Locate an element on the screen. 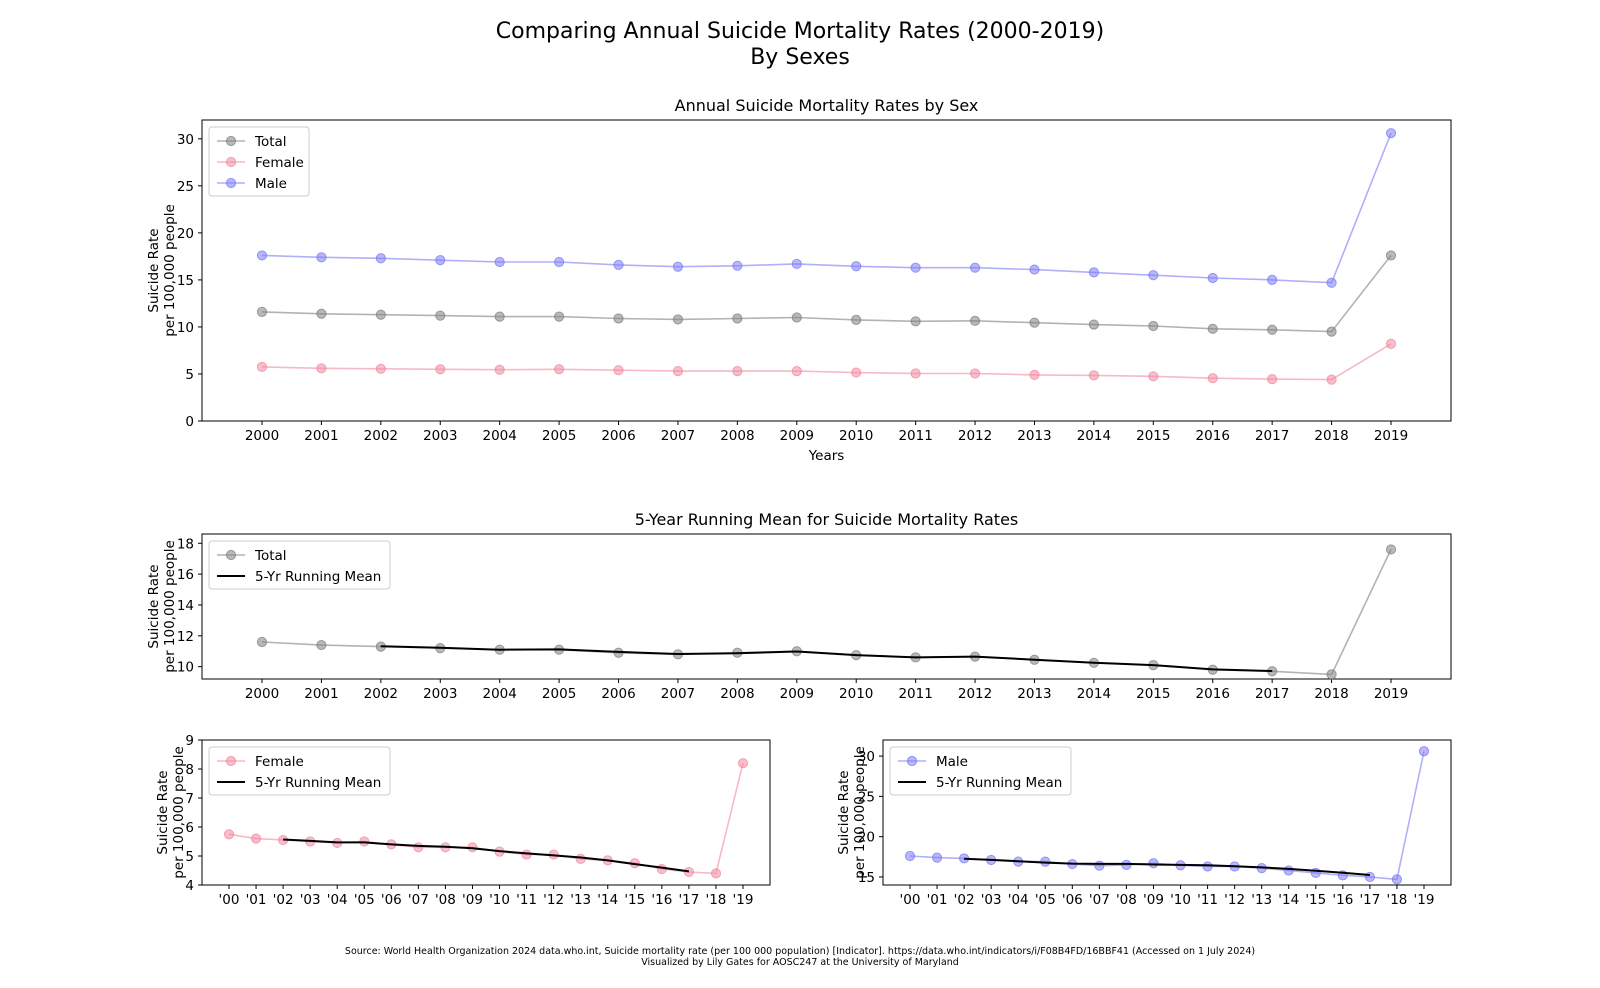 The width and height of the screenshot is (1600, 988). x-tick-label: '12 is located at coordinates (1234, 900).